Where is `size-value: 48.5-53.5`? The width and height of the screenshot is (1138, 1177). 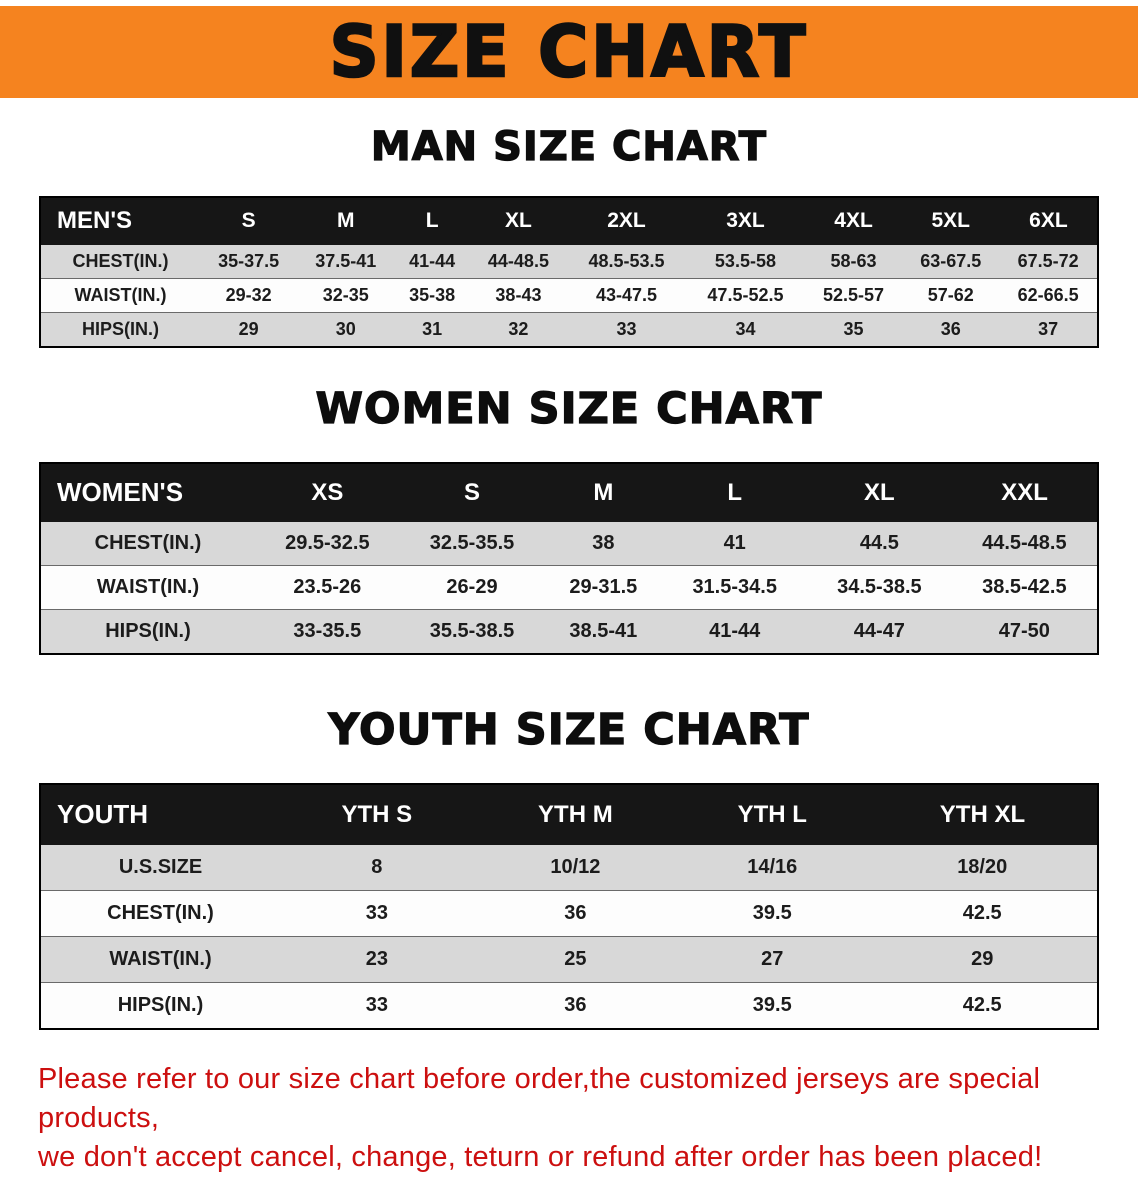 size-value: 48.5-53.5 is located at coordinates (626, 261).